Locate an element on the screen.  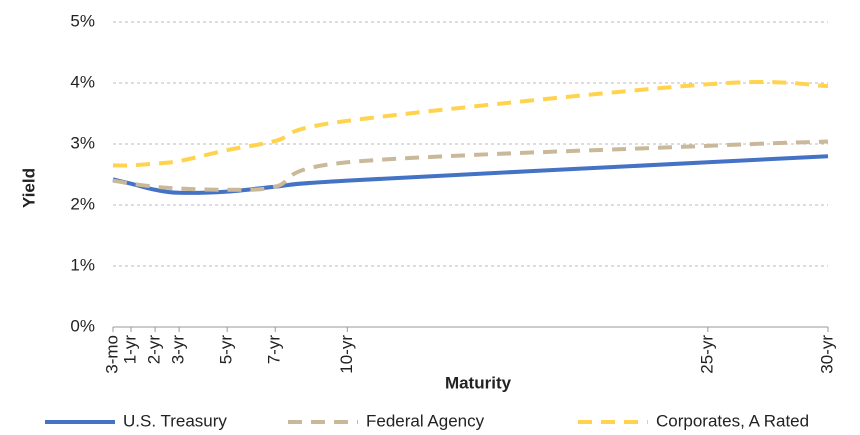
x-tick-label: 7-yr is located at coordinates (274, 350).